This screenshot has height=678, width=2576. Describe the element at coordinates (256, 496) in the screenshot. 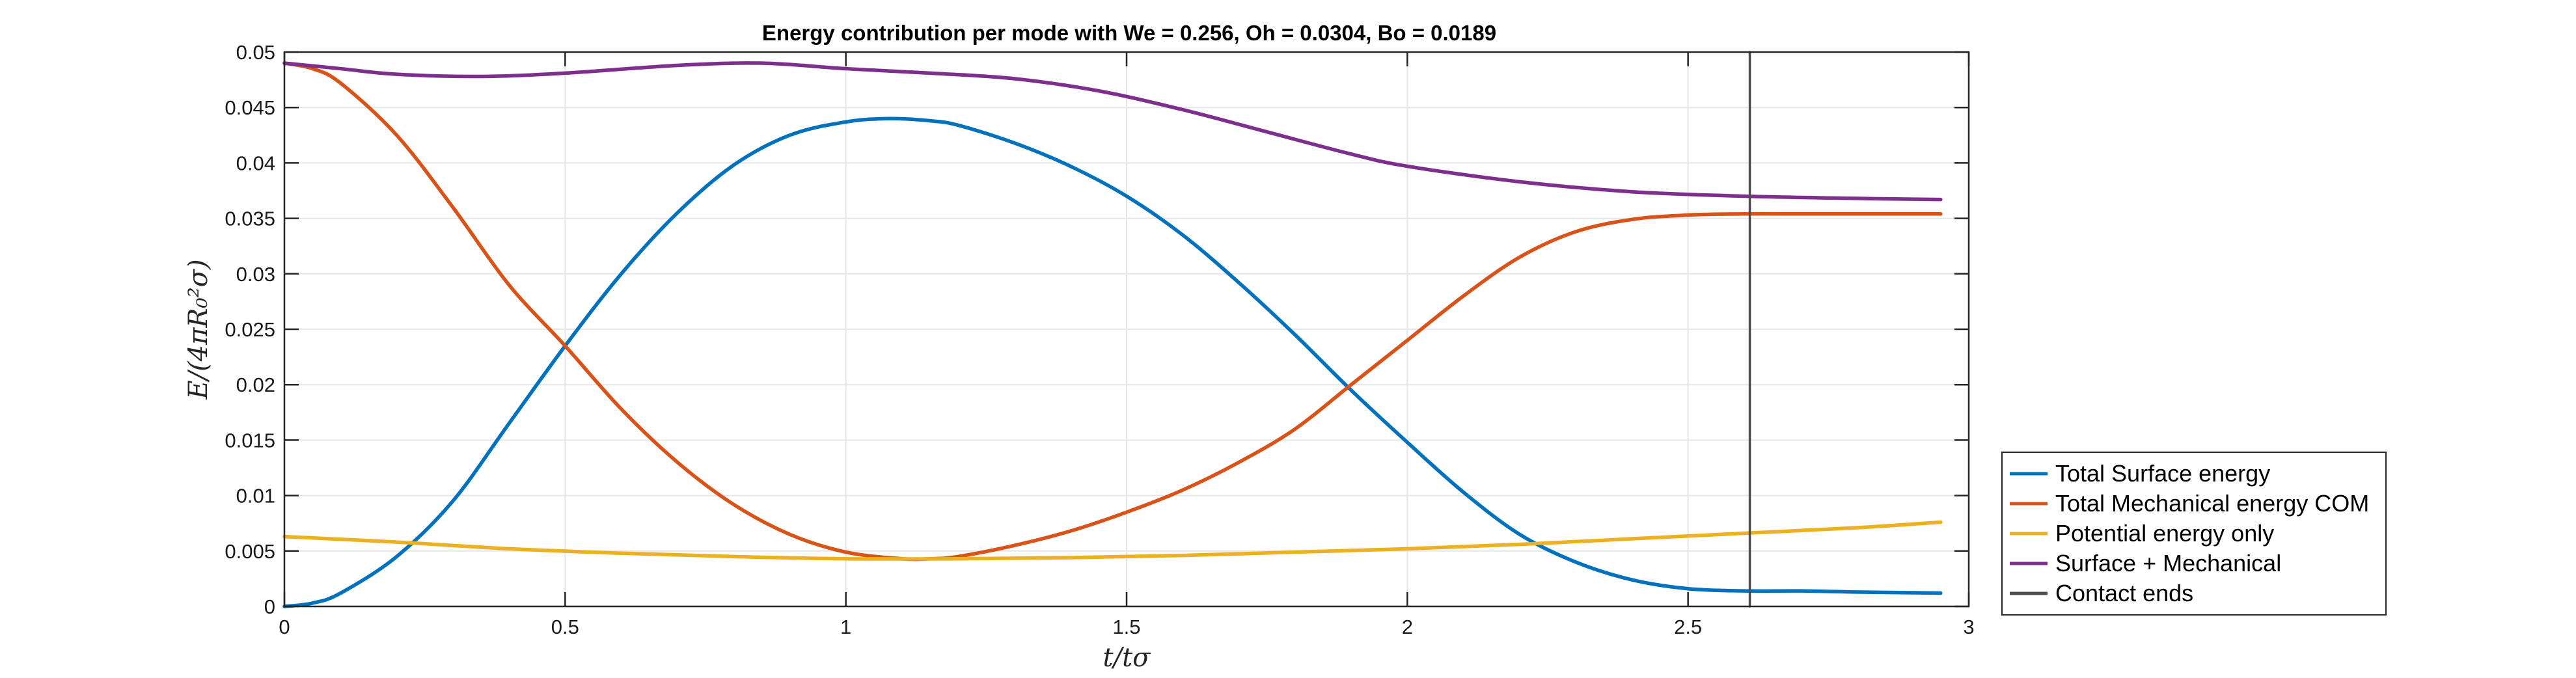

I see `y-tick-label: 0.01` at that location.